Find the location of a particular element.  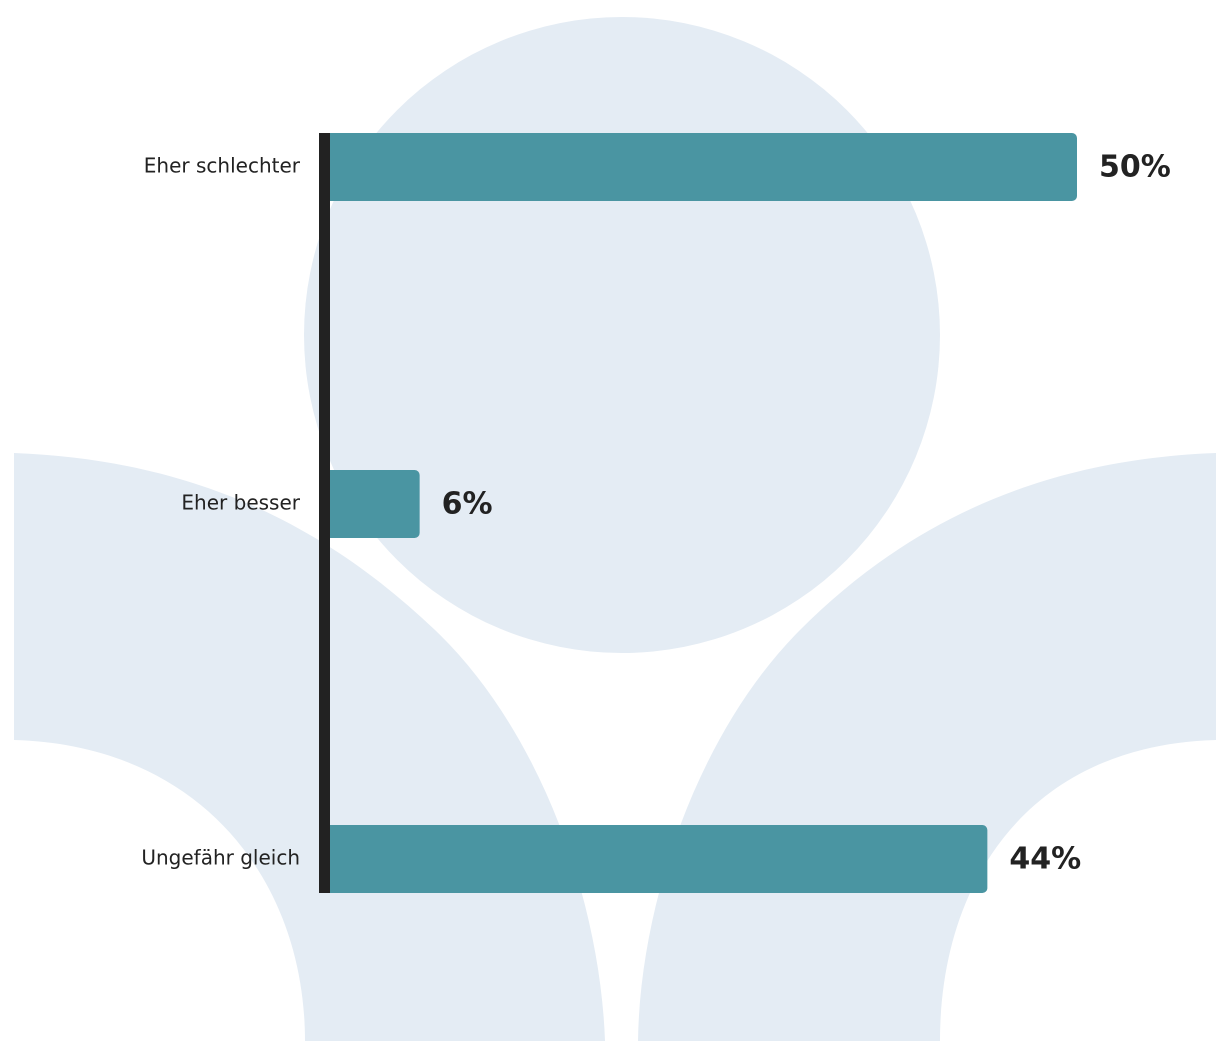

cat-label: Ungefähr gleich is located at coordinates (220, 858).